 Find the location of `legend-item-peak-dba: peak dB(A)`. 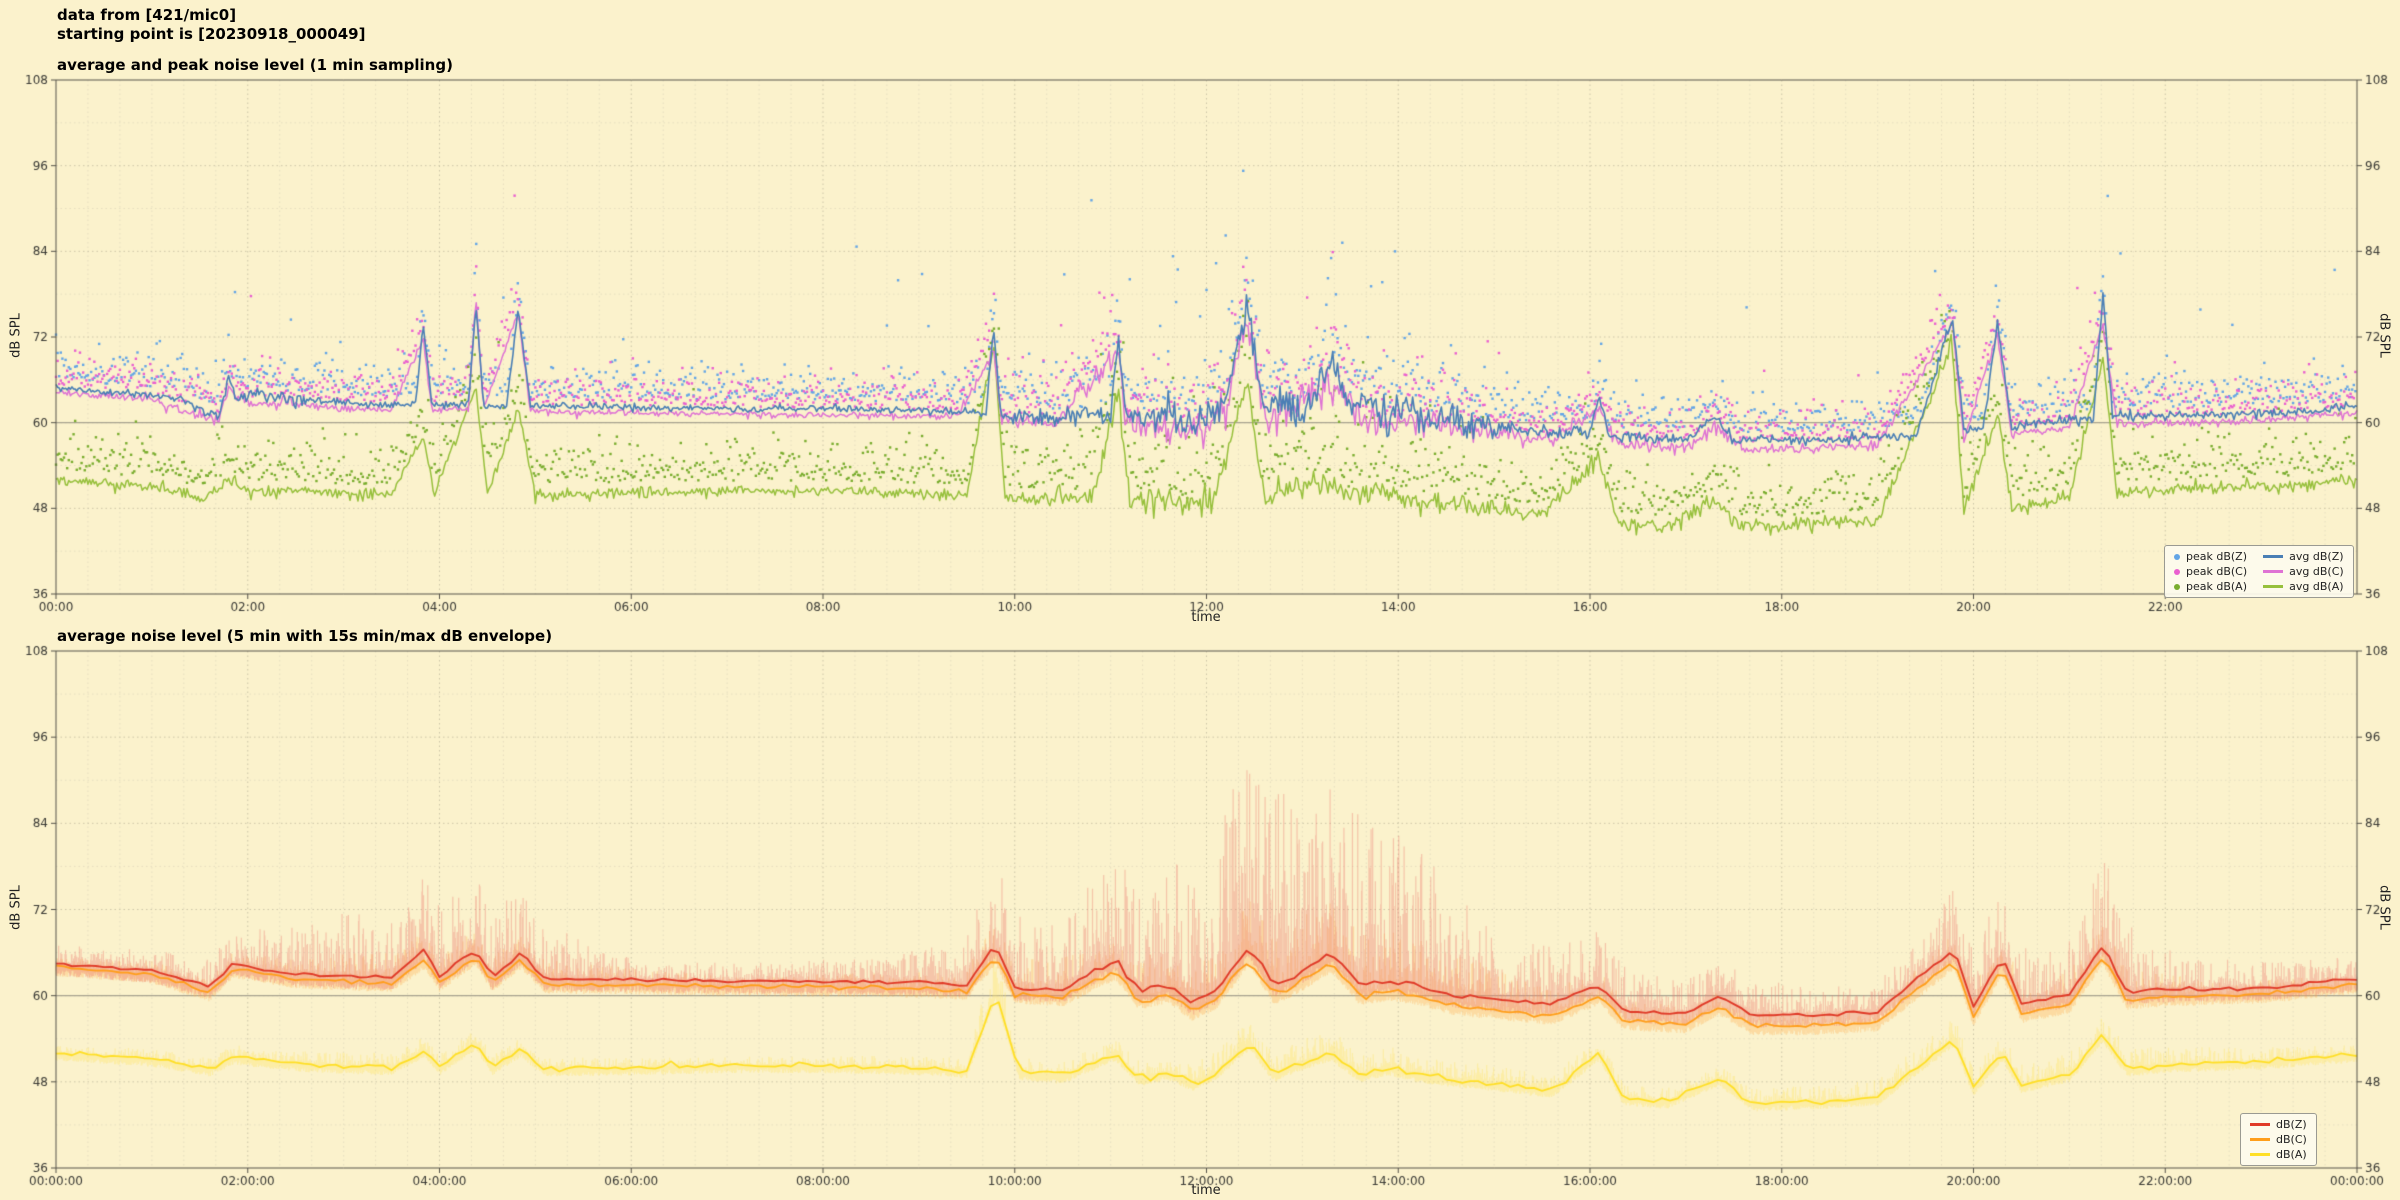

legend-item-peak-dba: peak dB(A) is located at coordinates (2210, 586).